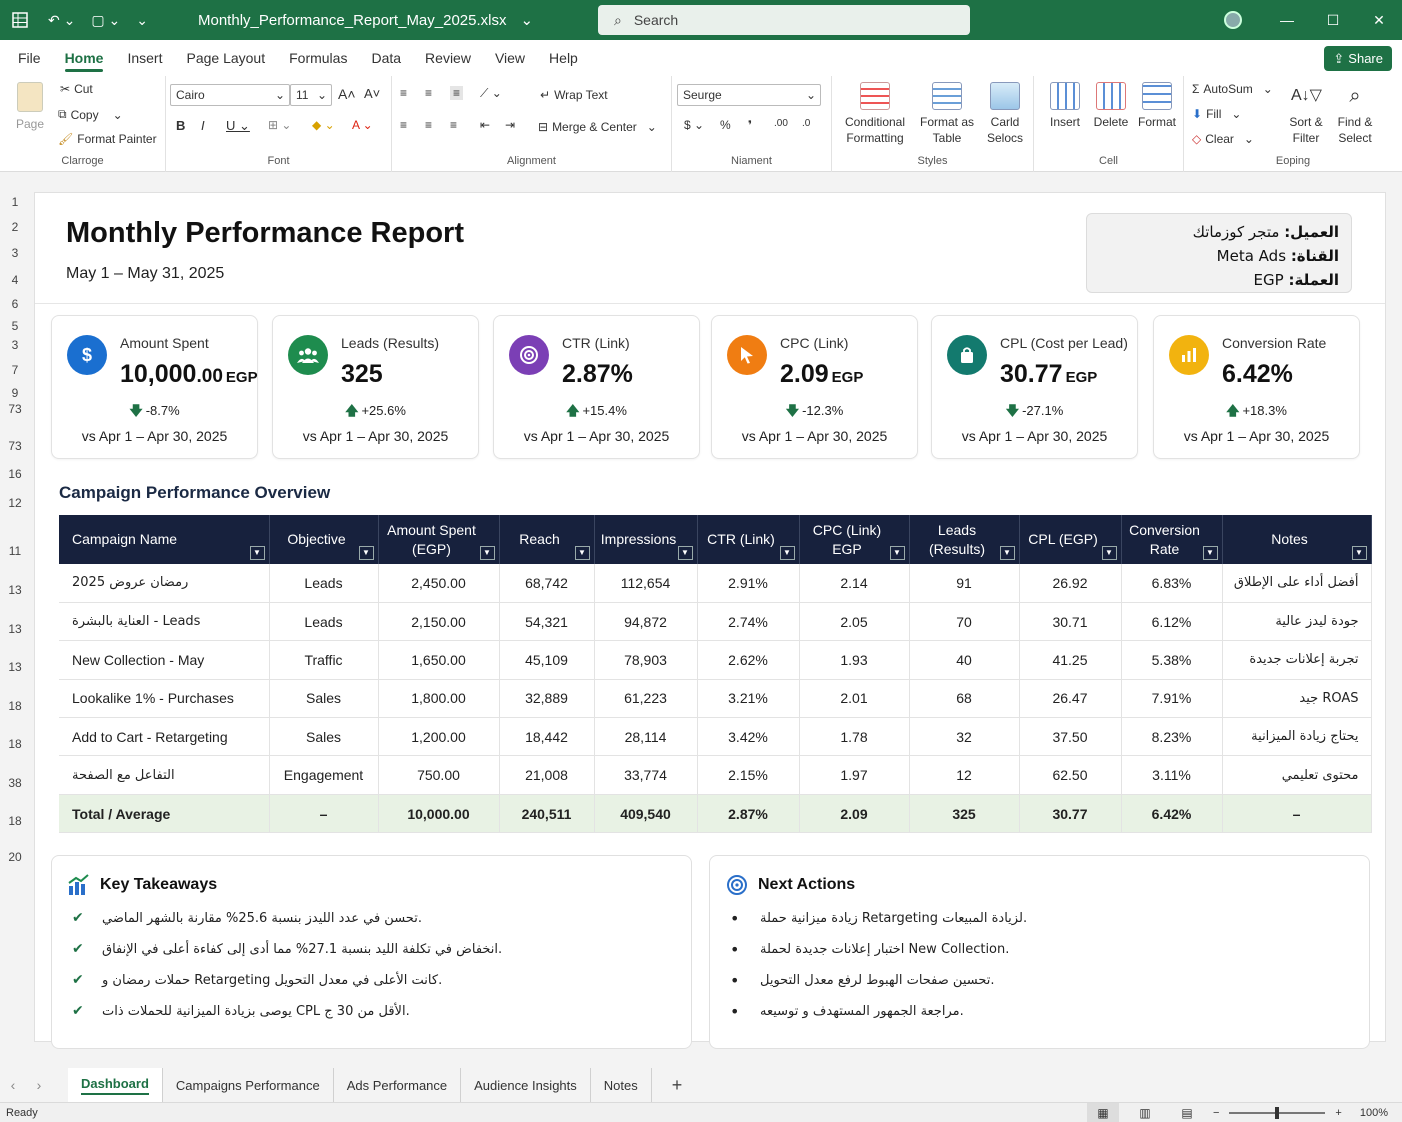 The width and height of the screenshot is (1402, 1122). I want to click on table-cell: جودة ليدز عالية, so click(1297, 622).